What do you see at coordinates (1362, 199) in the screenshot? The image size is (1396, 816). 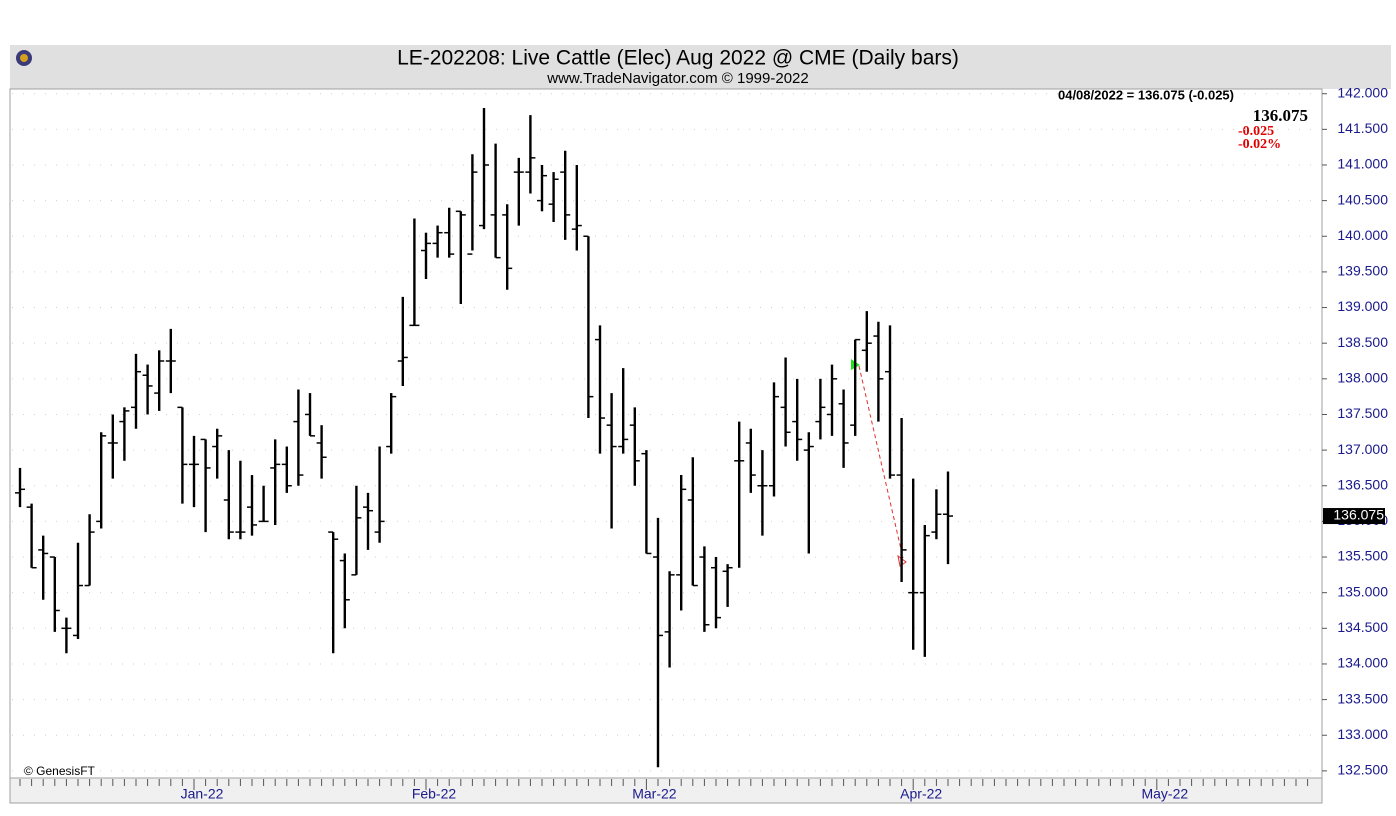 I see `y-tick-label: 140.500` at bounding box center [1362, 199].